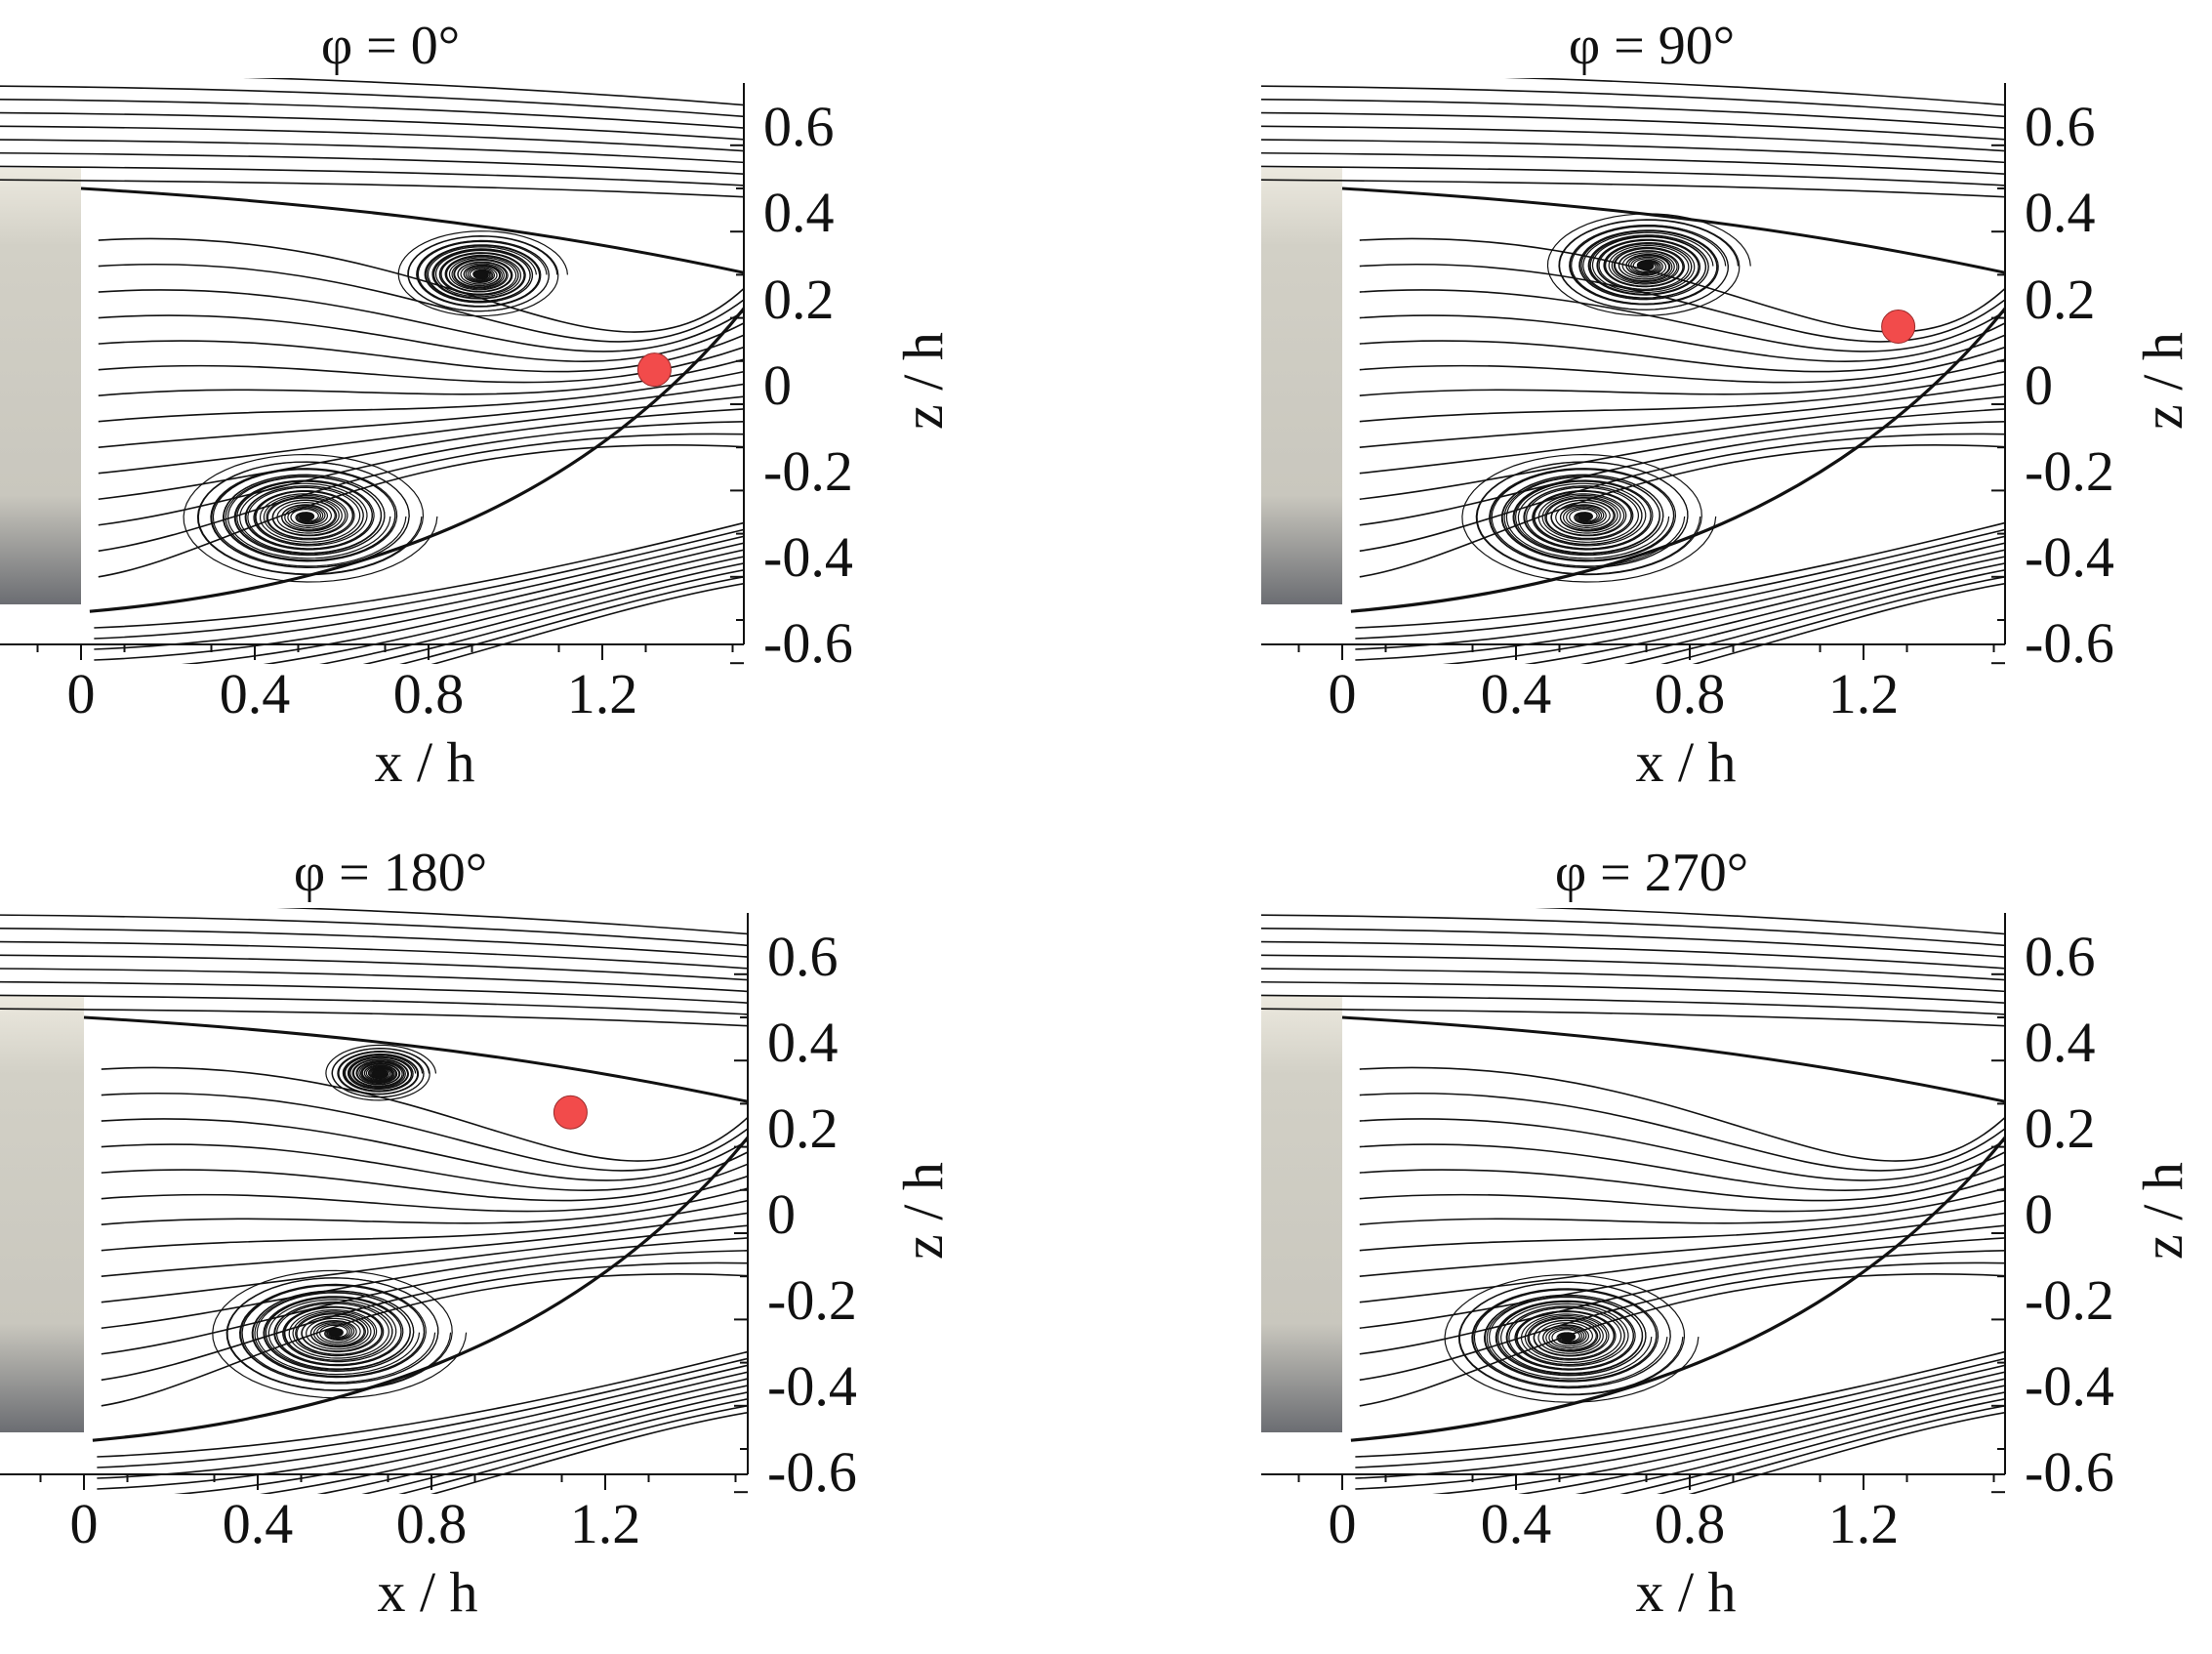 Image resolution: width=2212 pixels, height=1654 pixels. Describe the element at coordinates (842, 379) in the screenshot. I see `z-axis: 0.6 0.4 0.2 0 -0.2 -0.4 -0.6 z / h` at that location.